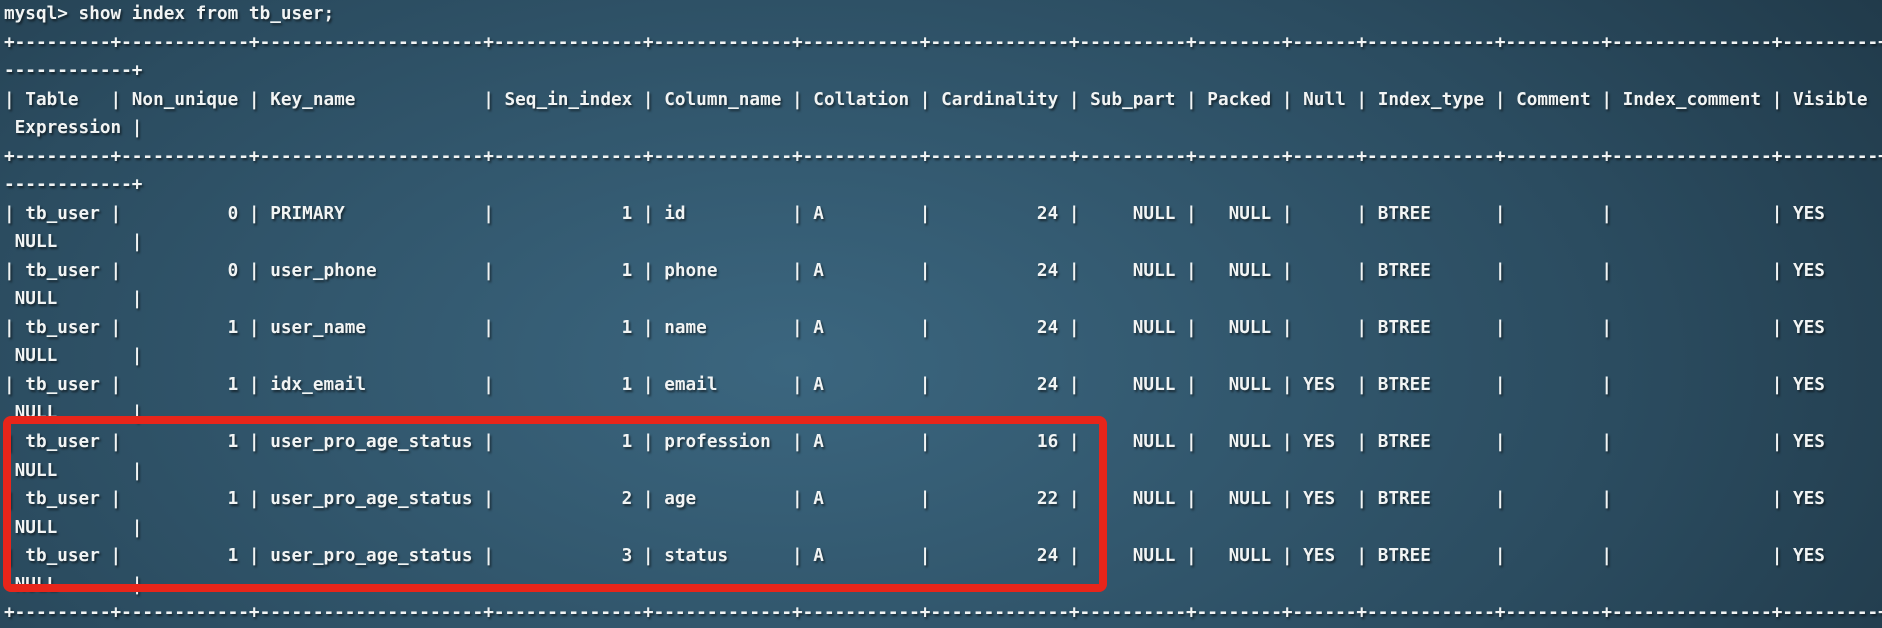 The height and width of the screenshot is (628, 1882). What do you see at coordinates (73, 128) in the screenshot?
I see `terminal-line: Expression |` at bounding box center [73, 128].